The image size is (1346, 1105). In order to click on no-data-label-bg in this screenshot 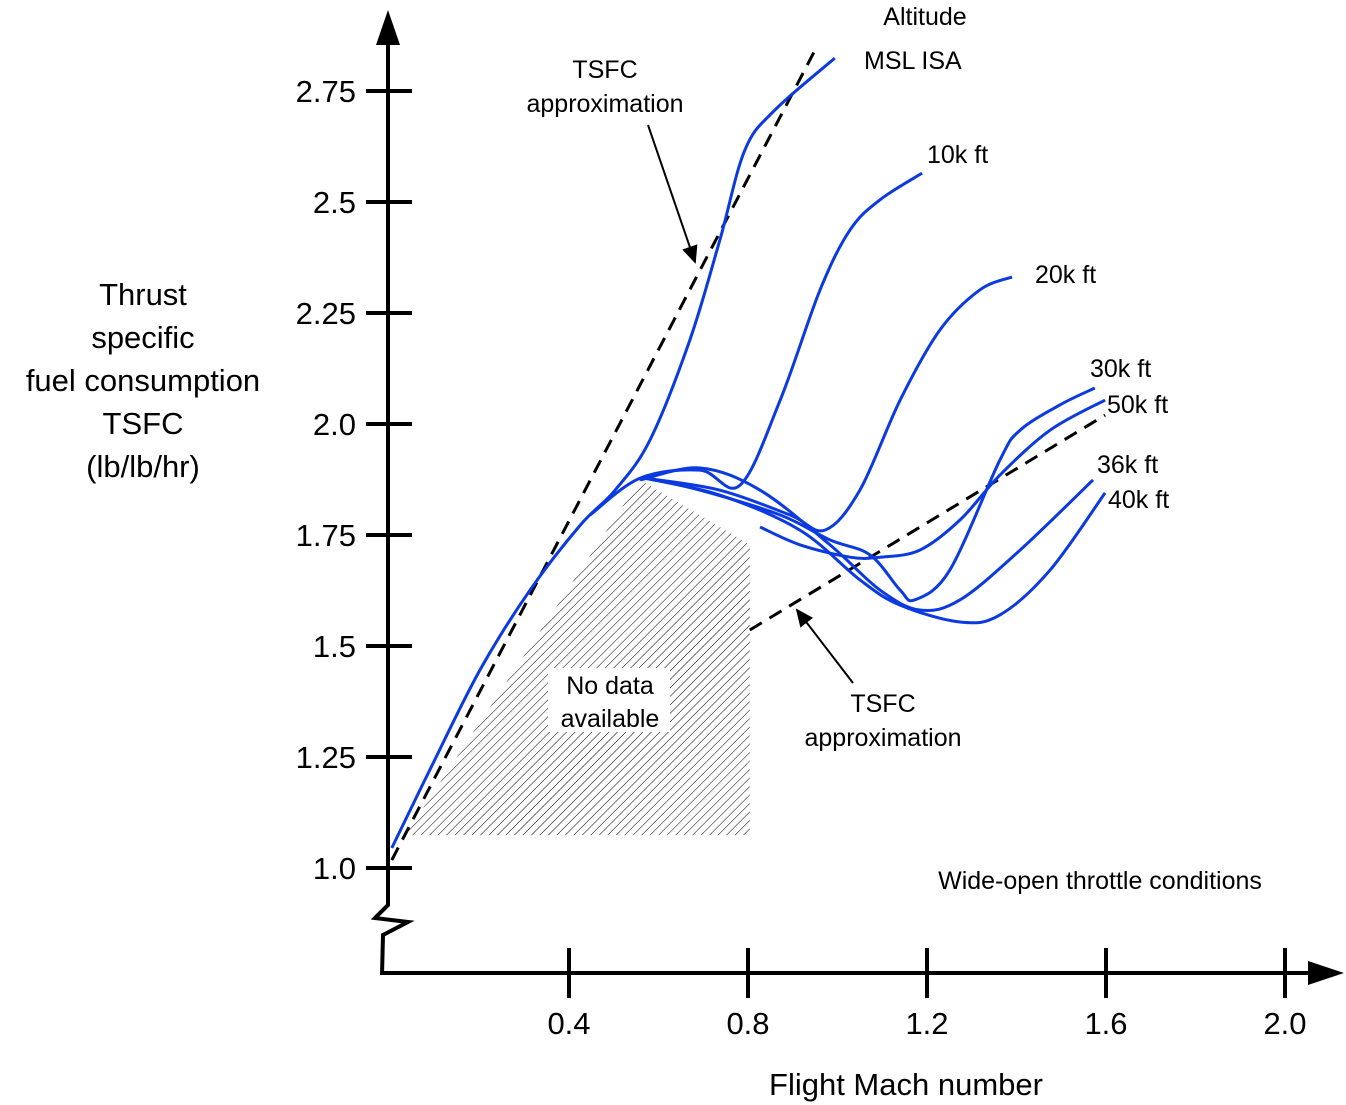, I will do `click(609, 700)`.